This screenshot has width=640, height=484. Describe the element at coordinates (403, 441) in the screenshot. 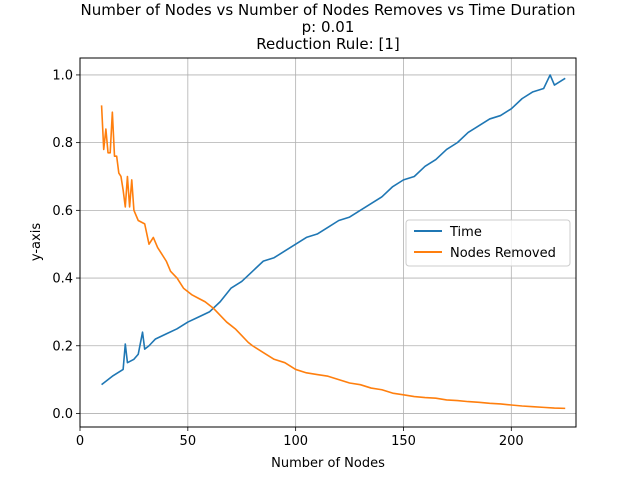

I see `x-tick-label: 150` at that location.